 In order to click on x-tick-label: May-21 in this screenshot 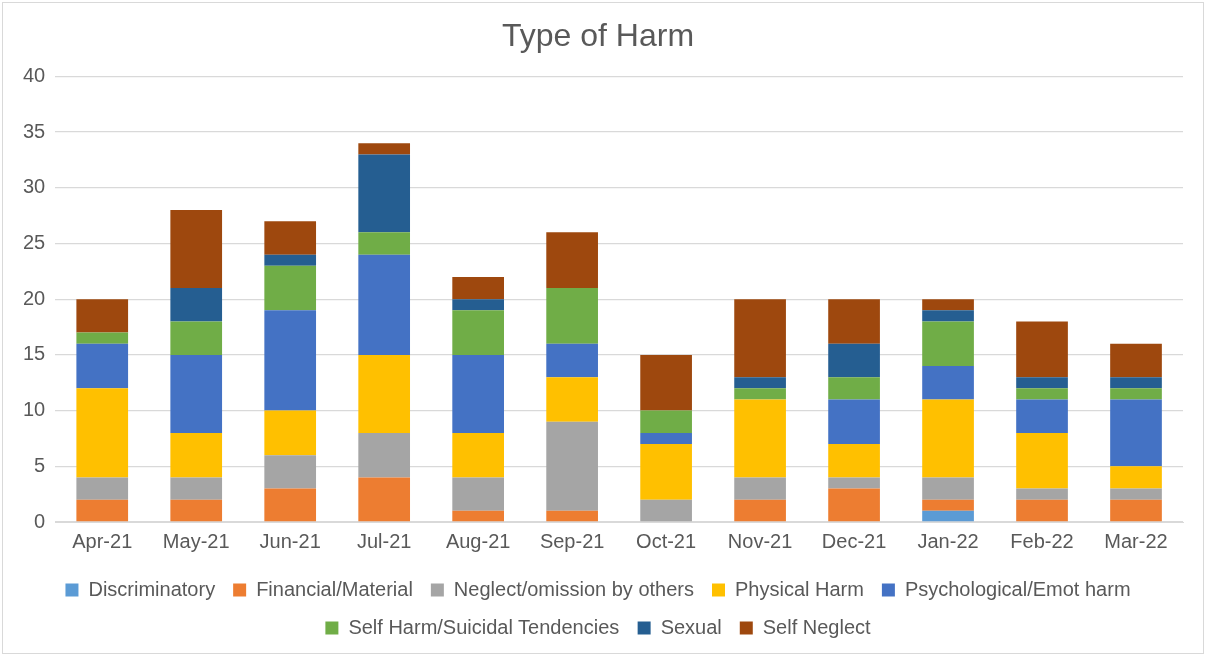, I will do `click(196, 540)`.